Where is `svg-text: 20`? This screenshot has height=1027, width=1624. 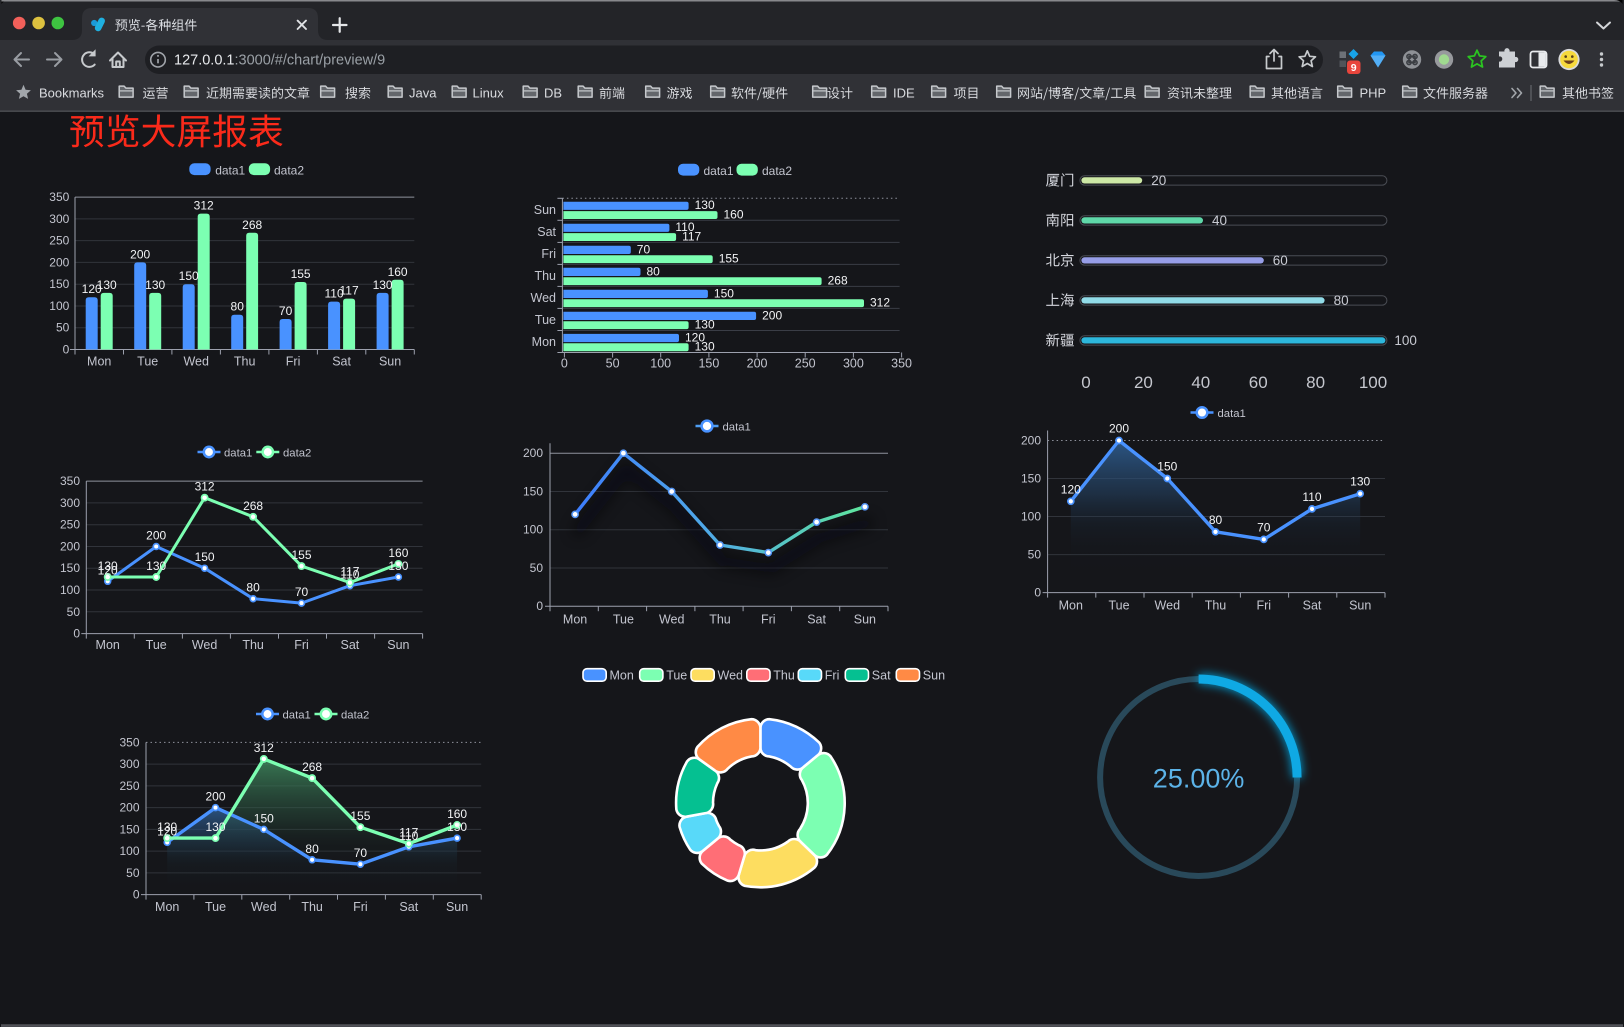
svg-text: 20 is located at coordinates (1143, 382).